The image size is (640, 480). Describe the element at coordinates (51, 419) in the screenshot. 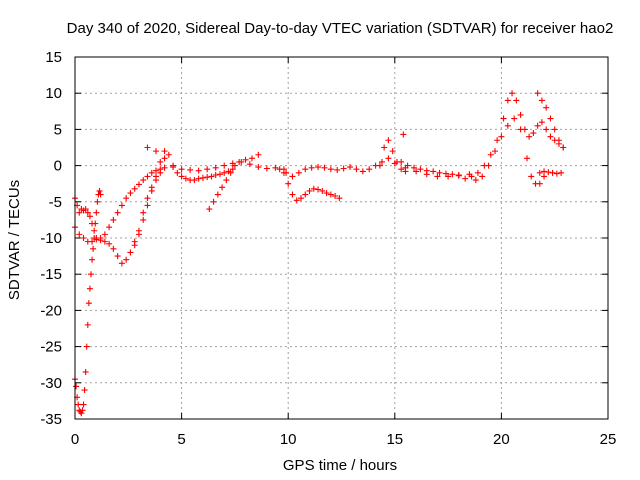

I see `y-tick-label: -35` at that location.